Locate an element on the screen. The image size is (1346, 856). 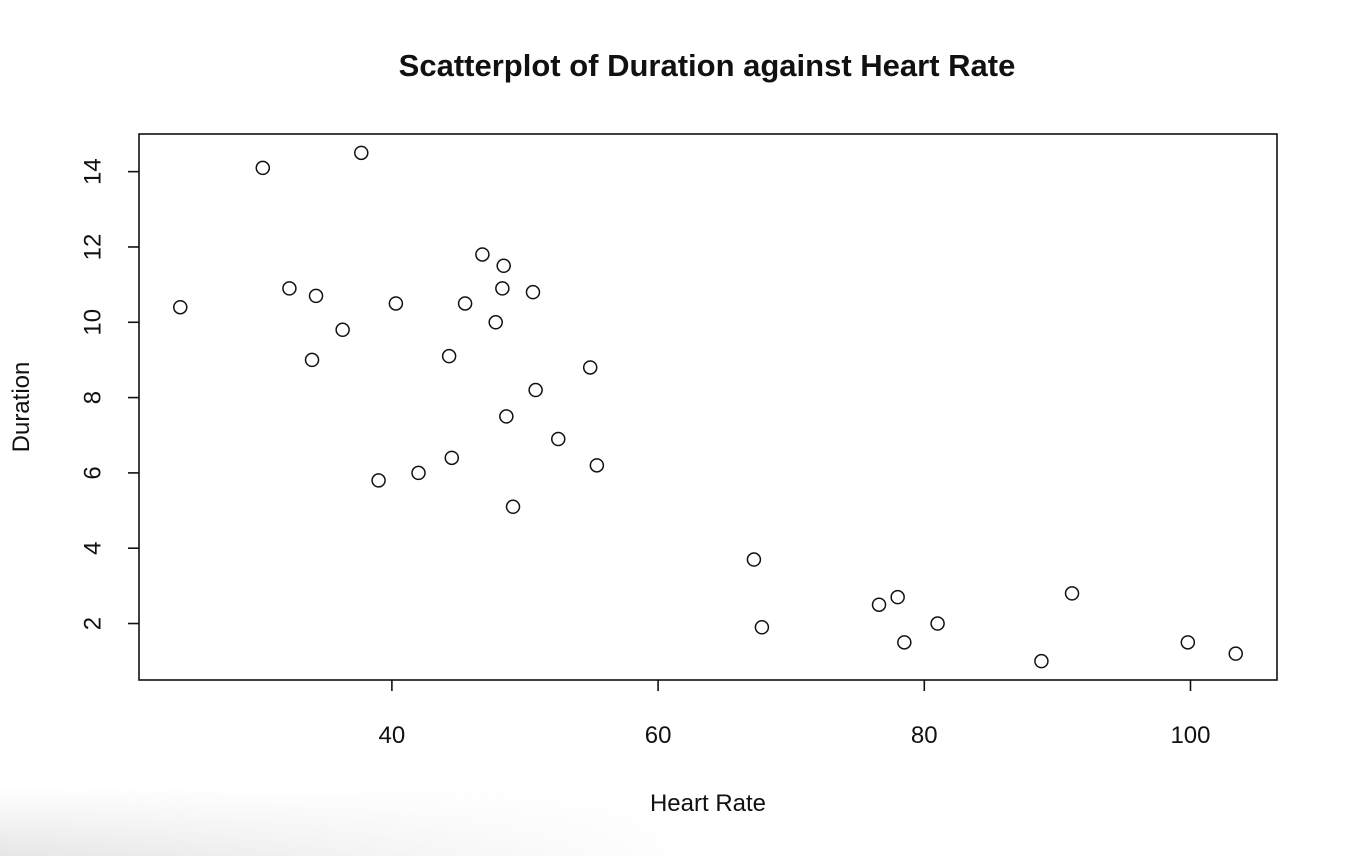
x-tick-label: 100 is located at coordinates (1190, 735).